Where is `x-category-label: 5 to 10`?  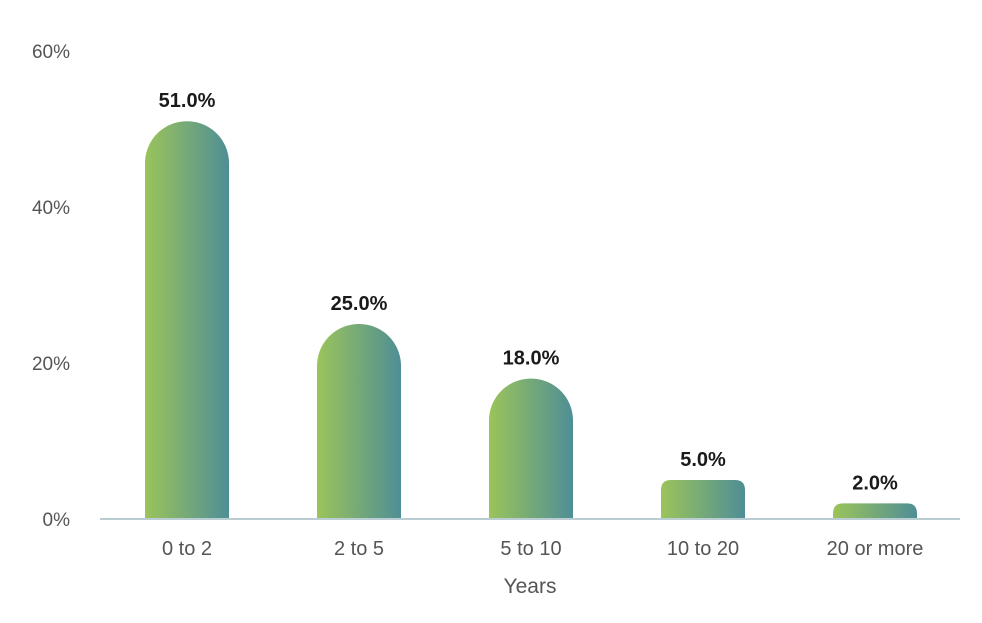 x-category-label: 5 to 10 is located at coordinates (530, 549).